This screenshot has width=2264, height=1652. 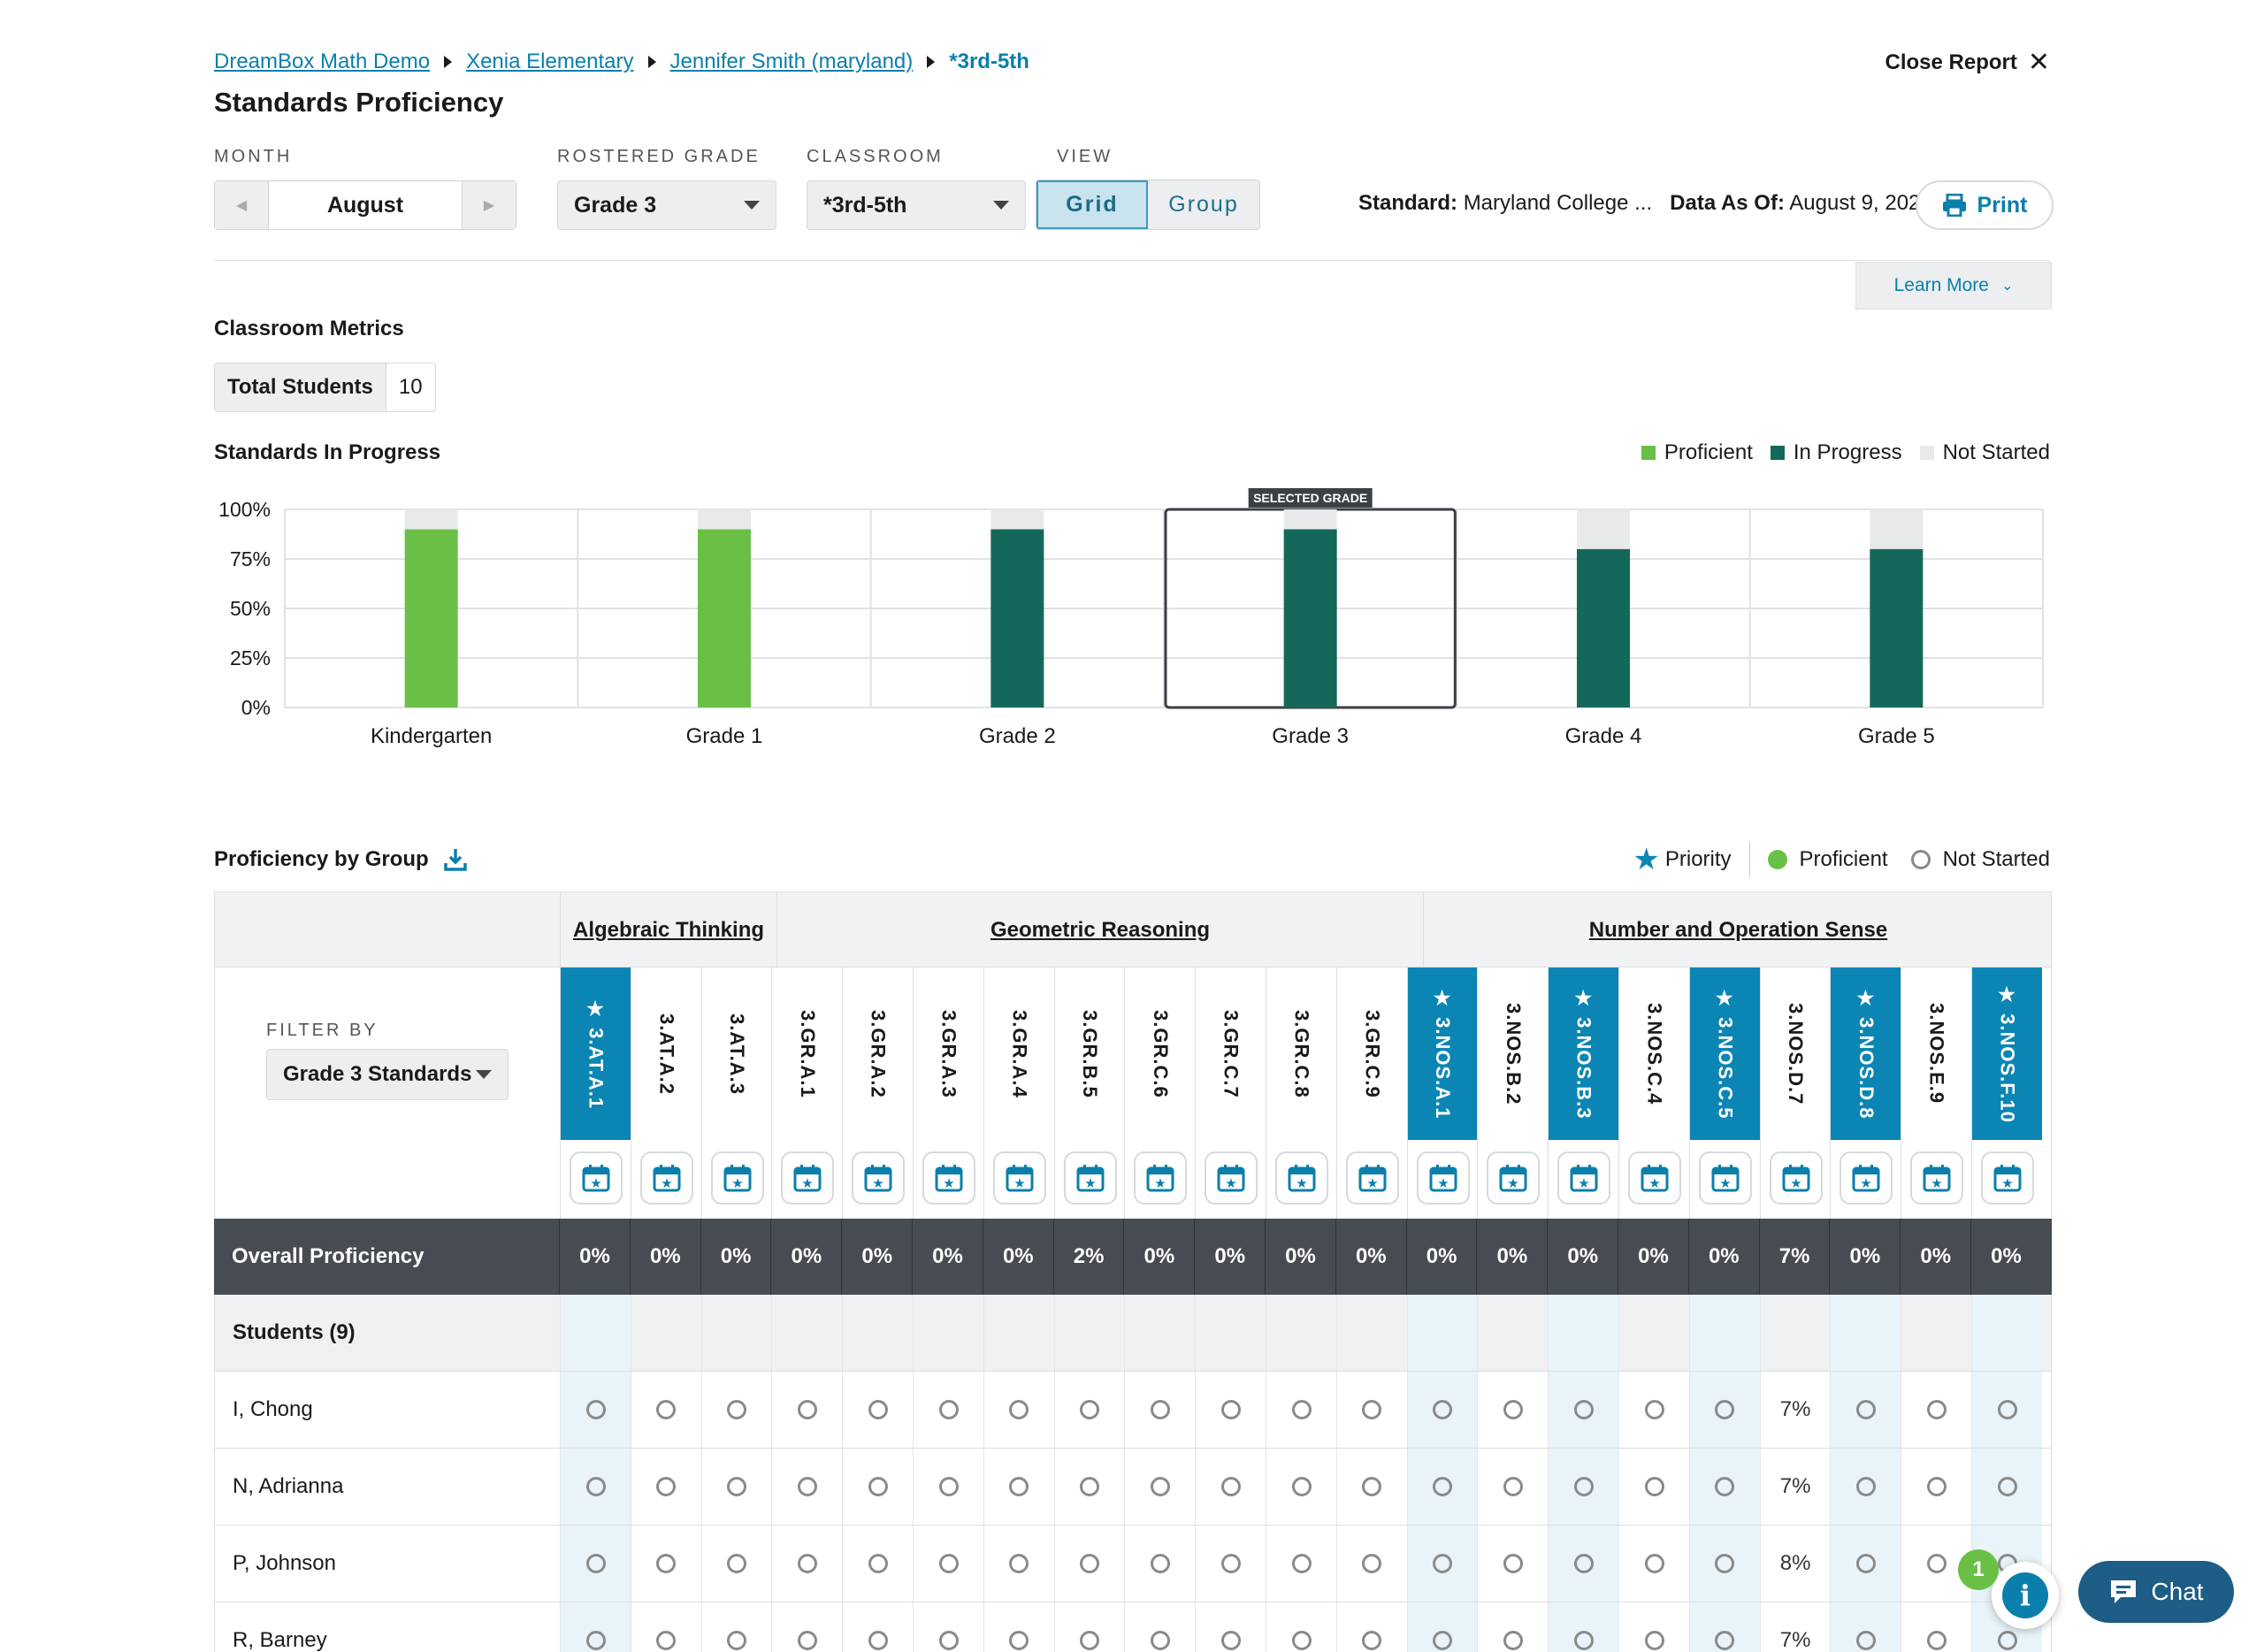 What do you see at coordinates (550, 62) in the screenshot?
I see `breadcrumb-link-school: Xenia Elementary` at bounding box center [550, 62].